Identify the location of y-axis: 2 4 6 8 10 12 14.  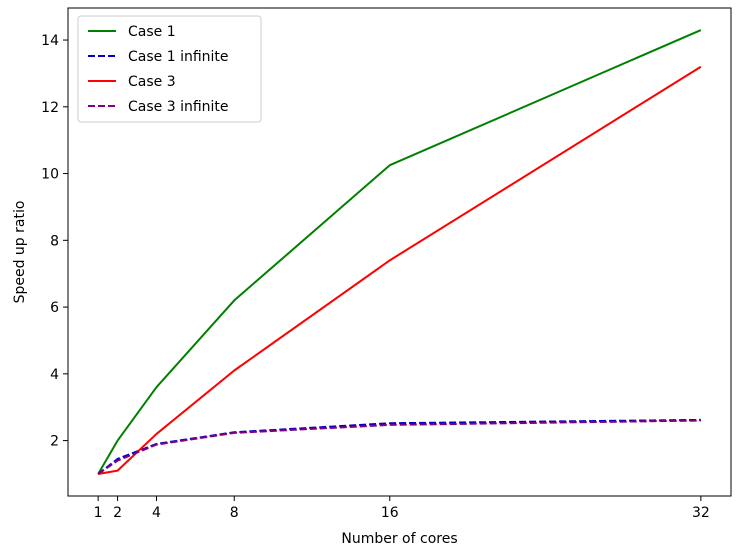
(54, 241).